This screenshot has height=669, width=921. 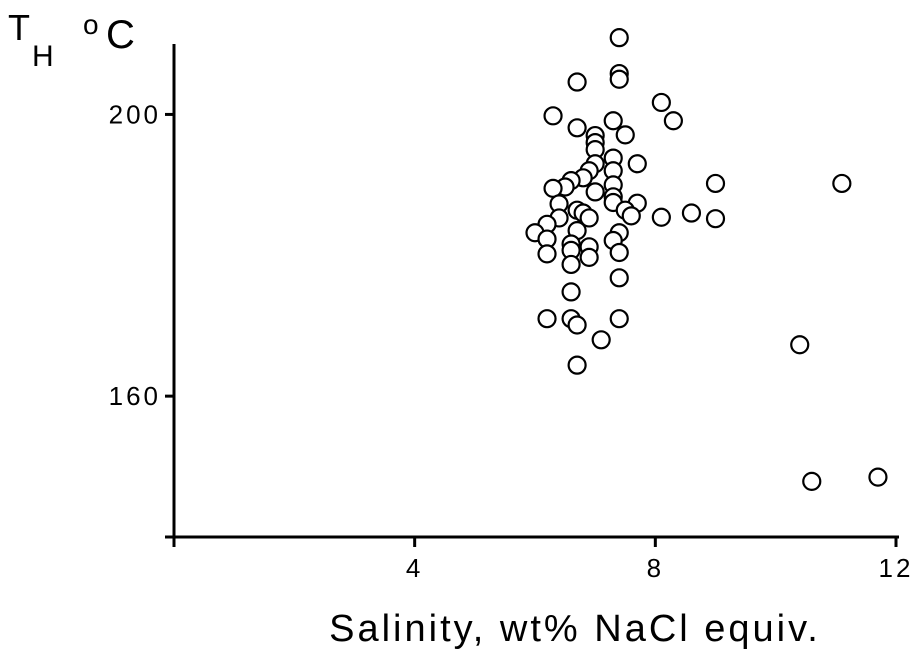 I want to click on y-axis-label: T H o C, so click(x=71, y=40).